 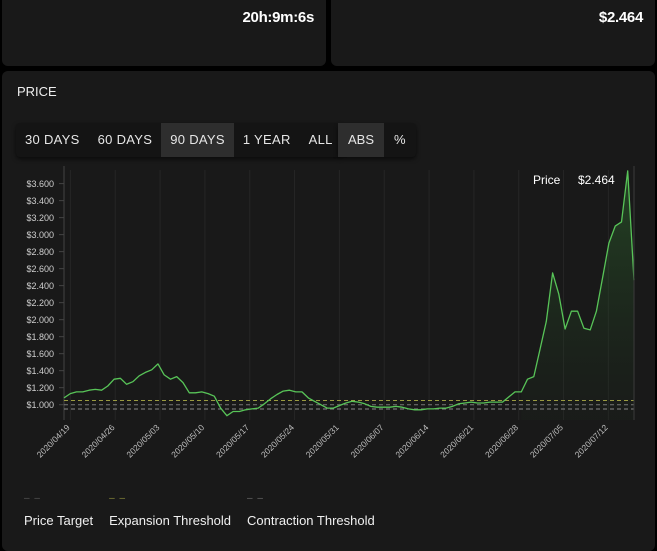 I want to click on legend-label: Expansion Threshold, so click(x=170, y=520).